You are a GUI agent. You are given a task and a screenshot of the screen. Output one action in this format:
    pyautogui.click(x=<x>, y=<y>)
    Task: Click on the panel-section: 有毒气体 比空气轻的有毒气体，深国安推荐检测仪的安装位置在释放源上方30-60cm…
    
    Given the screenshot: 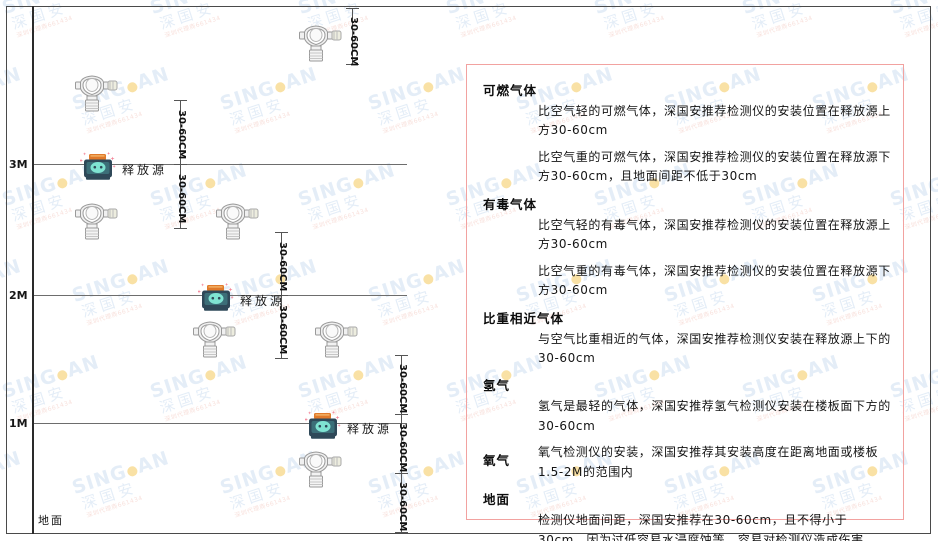 What is the action you would take?
    pyautogui.click(x=687, y=247)
    